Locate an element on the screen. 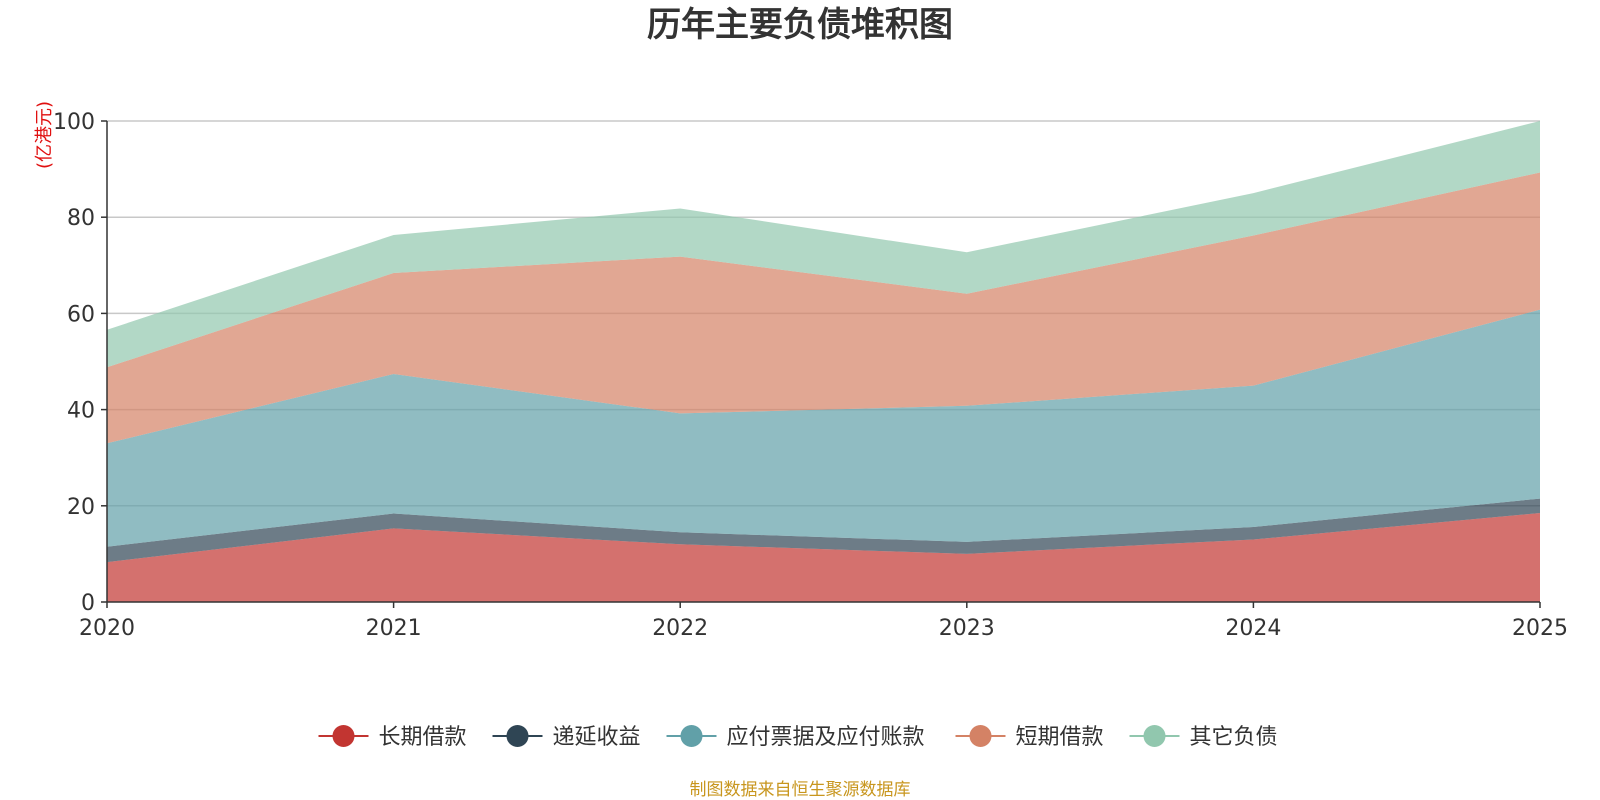 The image size is (1600, 800). y-tick-label-80: 80 is located at coordinates (81, 218).